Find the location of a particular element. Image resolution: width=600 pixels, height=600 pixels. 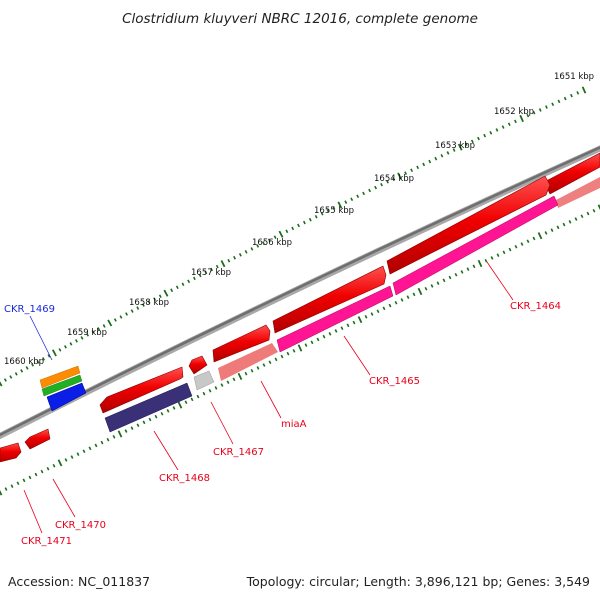

feature-orange is located at coordinates (60, 377).